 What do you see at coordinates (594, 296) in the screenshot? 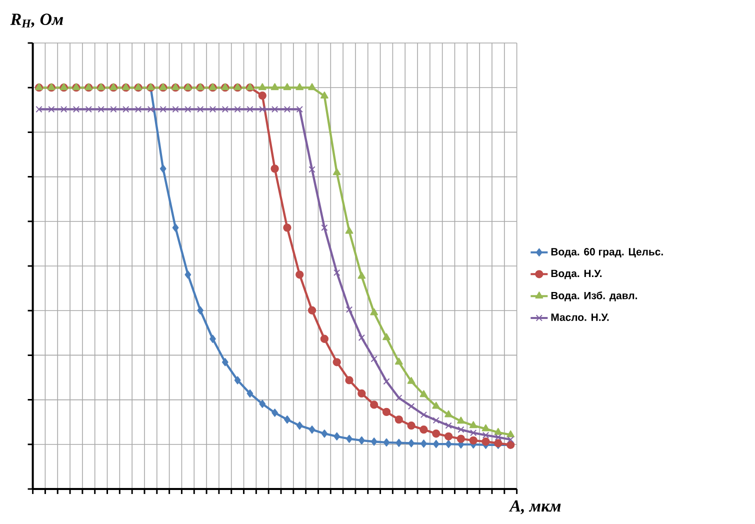
I see `legend-label: Вода. Изб. давл.` at bounding box center [594, 296].